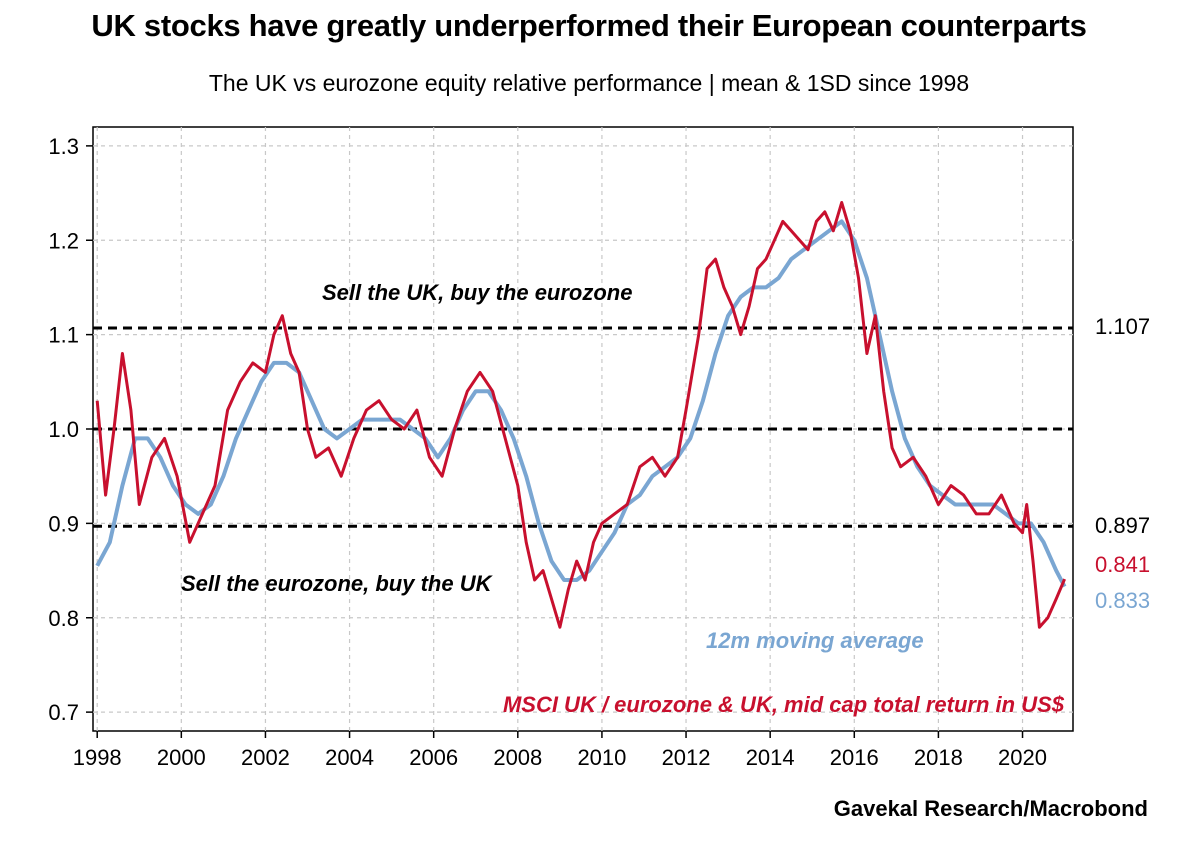 Image resolution: width=1178 pixels, height=842 pixels. I want to click on y-tick-label: 0.7, so click(63, 712).